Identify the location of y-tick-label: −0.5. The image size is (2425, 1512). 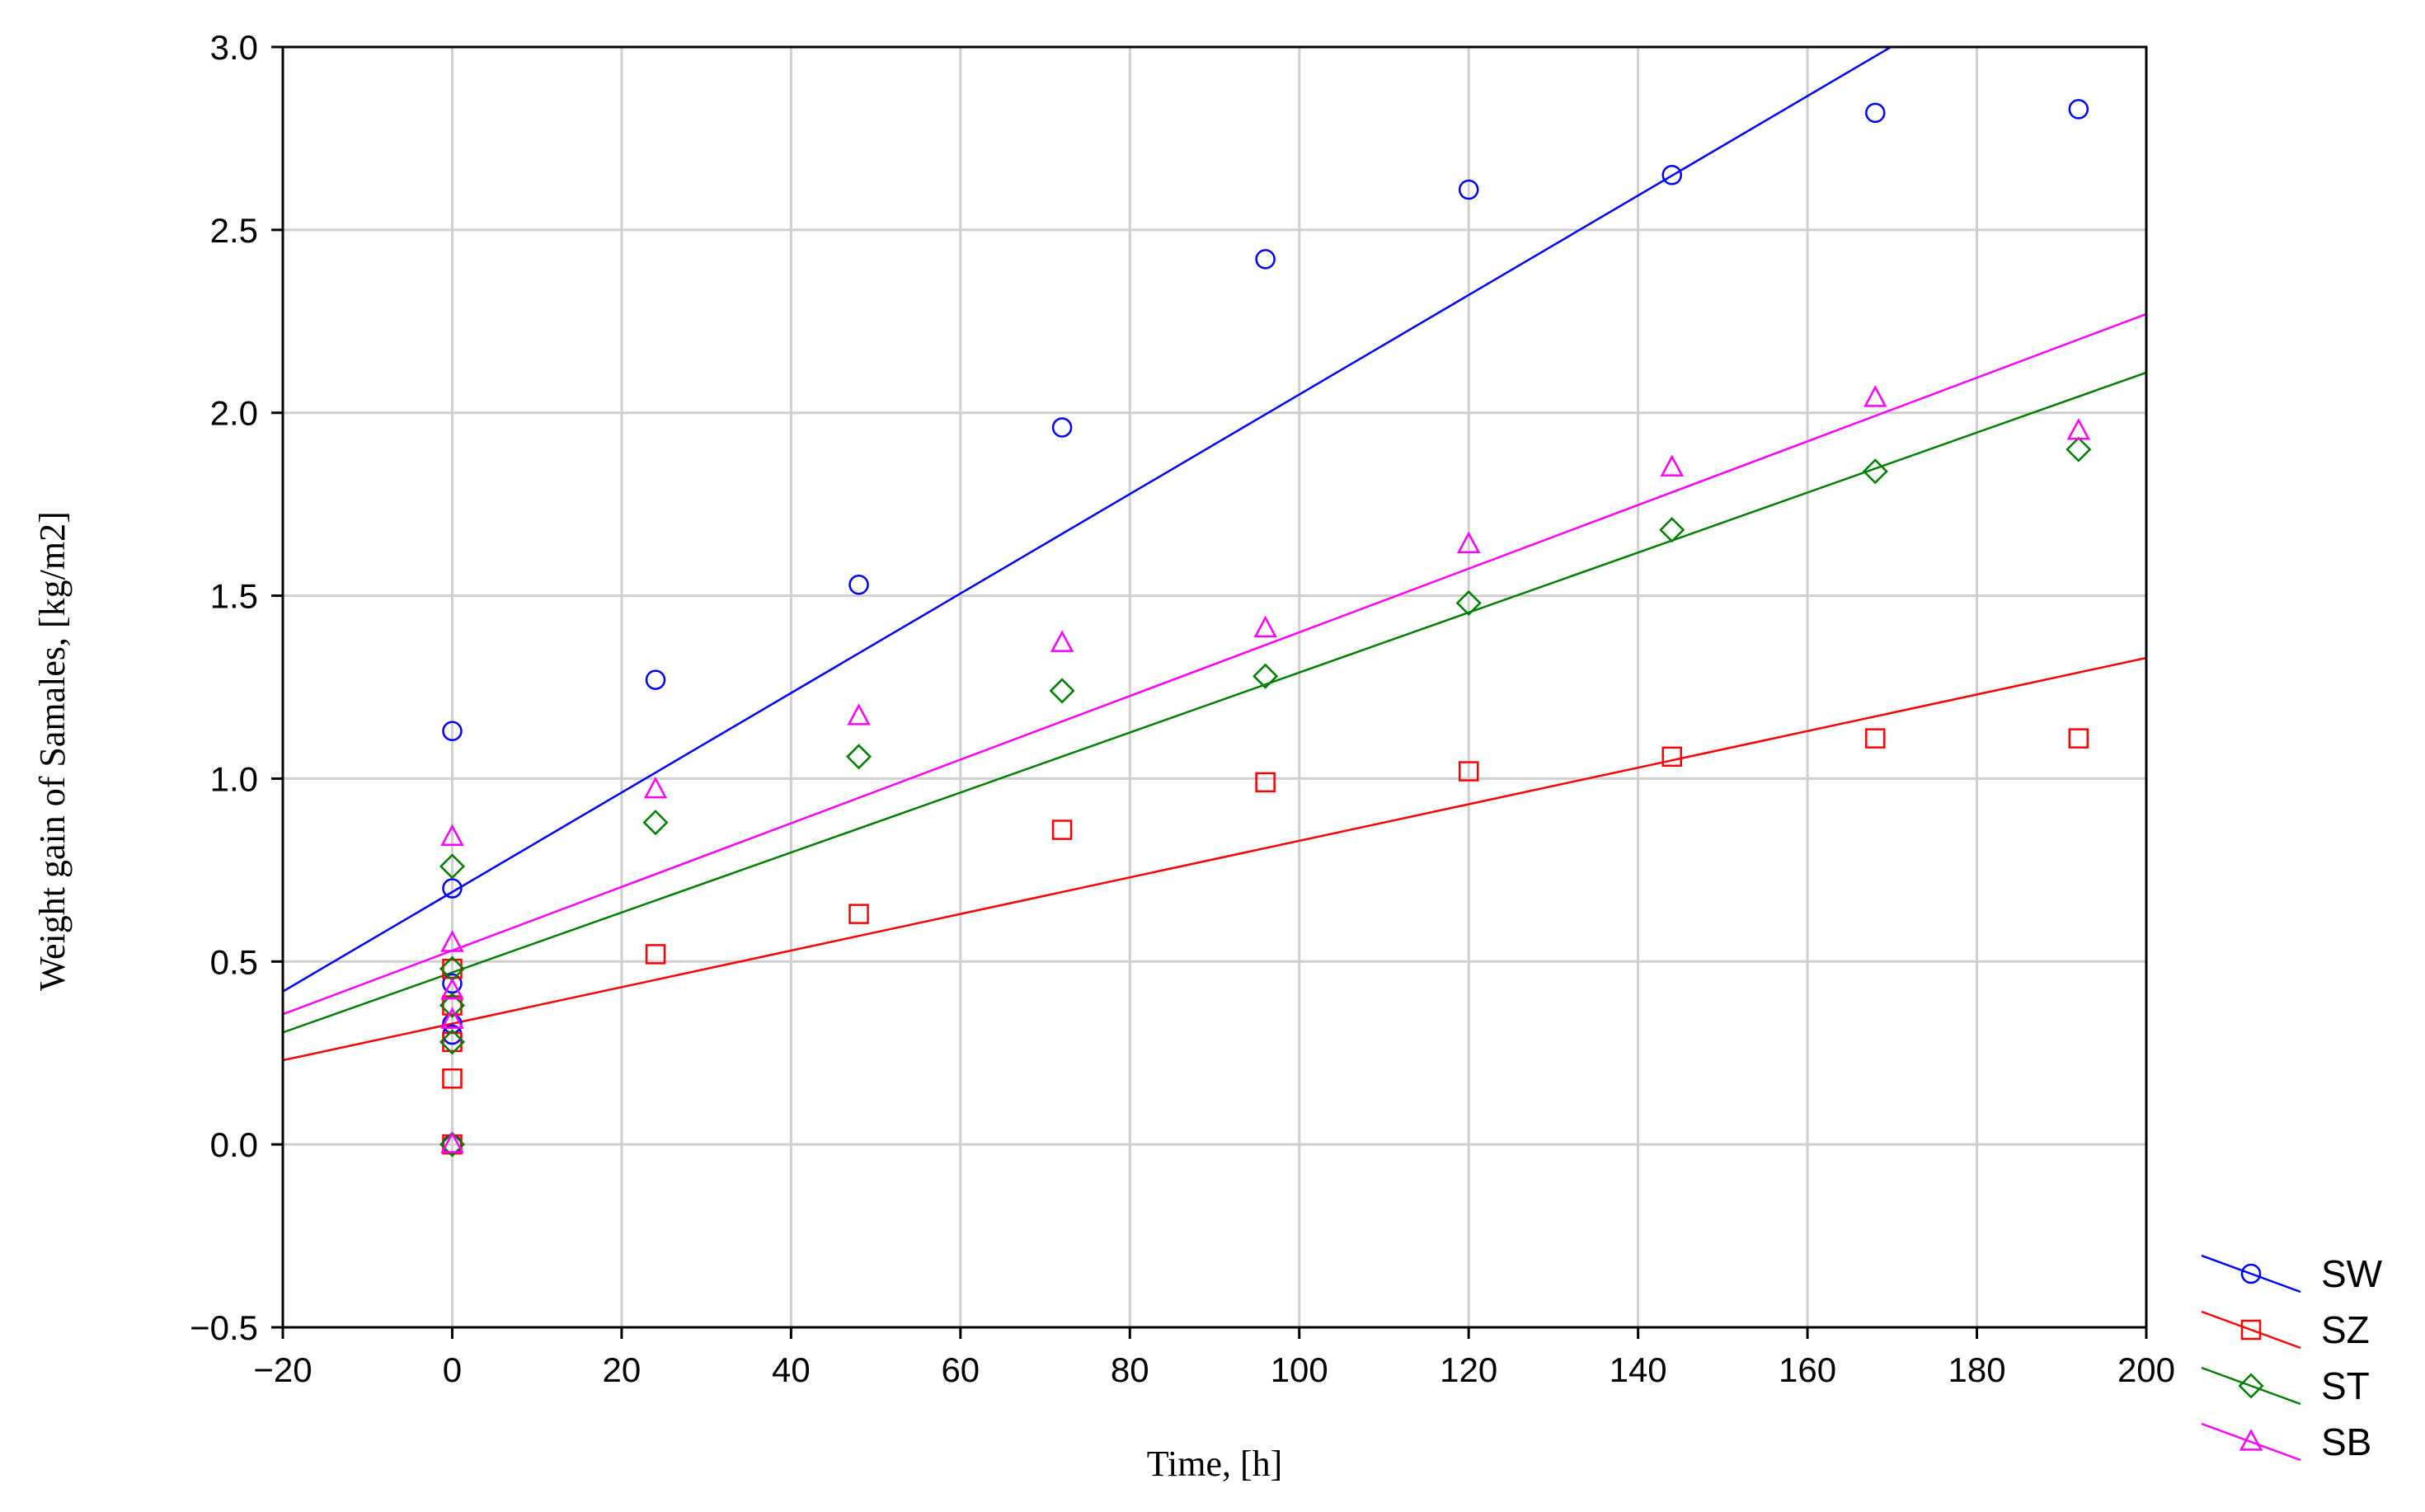
(224, 1328).